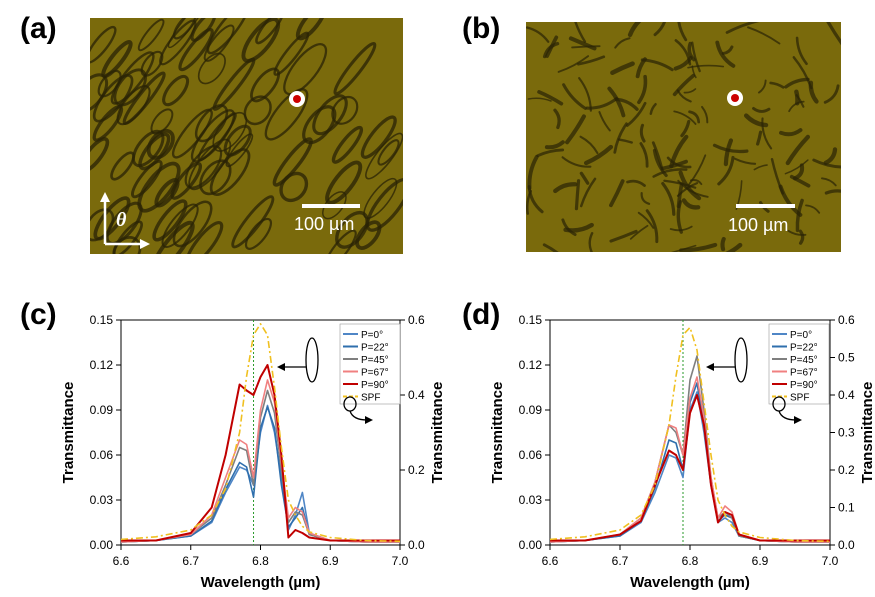 This screenshot has height=597, width=875. I want to click on micrograph-a-texture, so click(246, 136).